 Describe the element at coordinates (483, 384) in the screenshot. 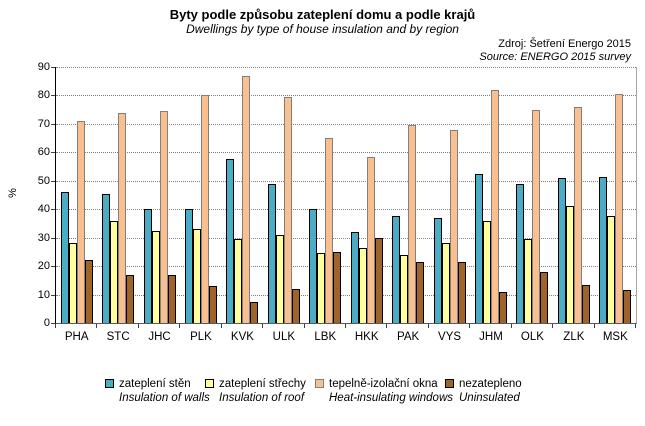

I see `legend-label-cs-uninsulated: nezatepleno` at that location.